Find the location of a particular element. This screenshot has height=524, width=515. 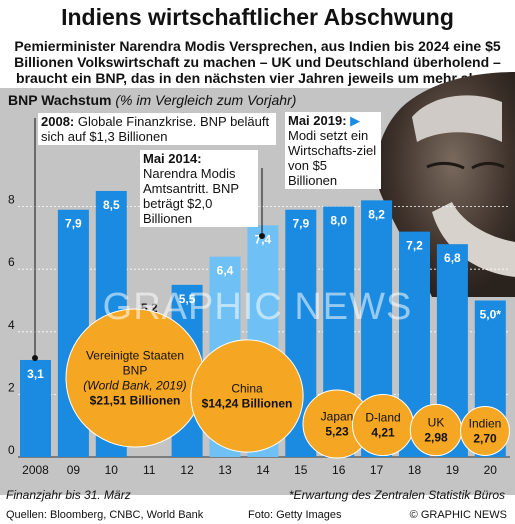

bubble-label: Japan is located at coordinates (337, 417).